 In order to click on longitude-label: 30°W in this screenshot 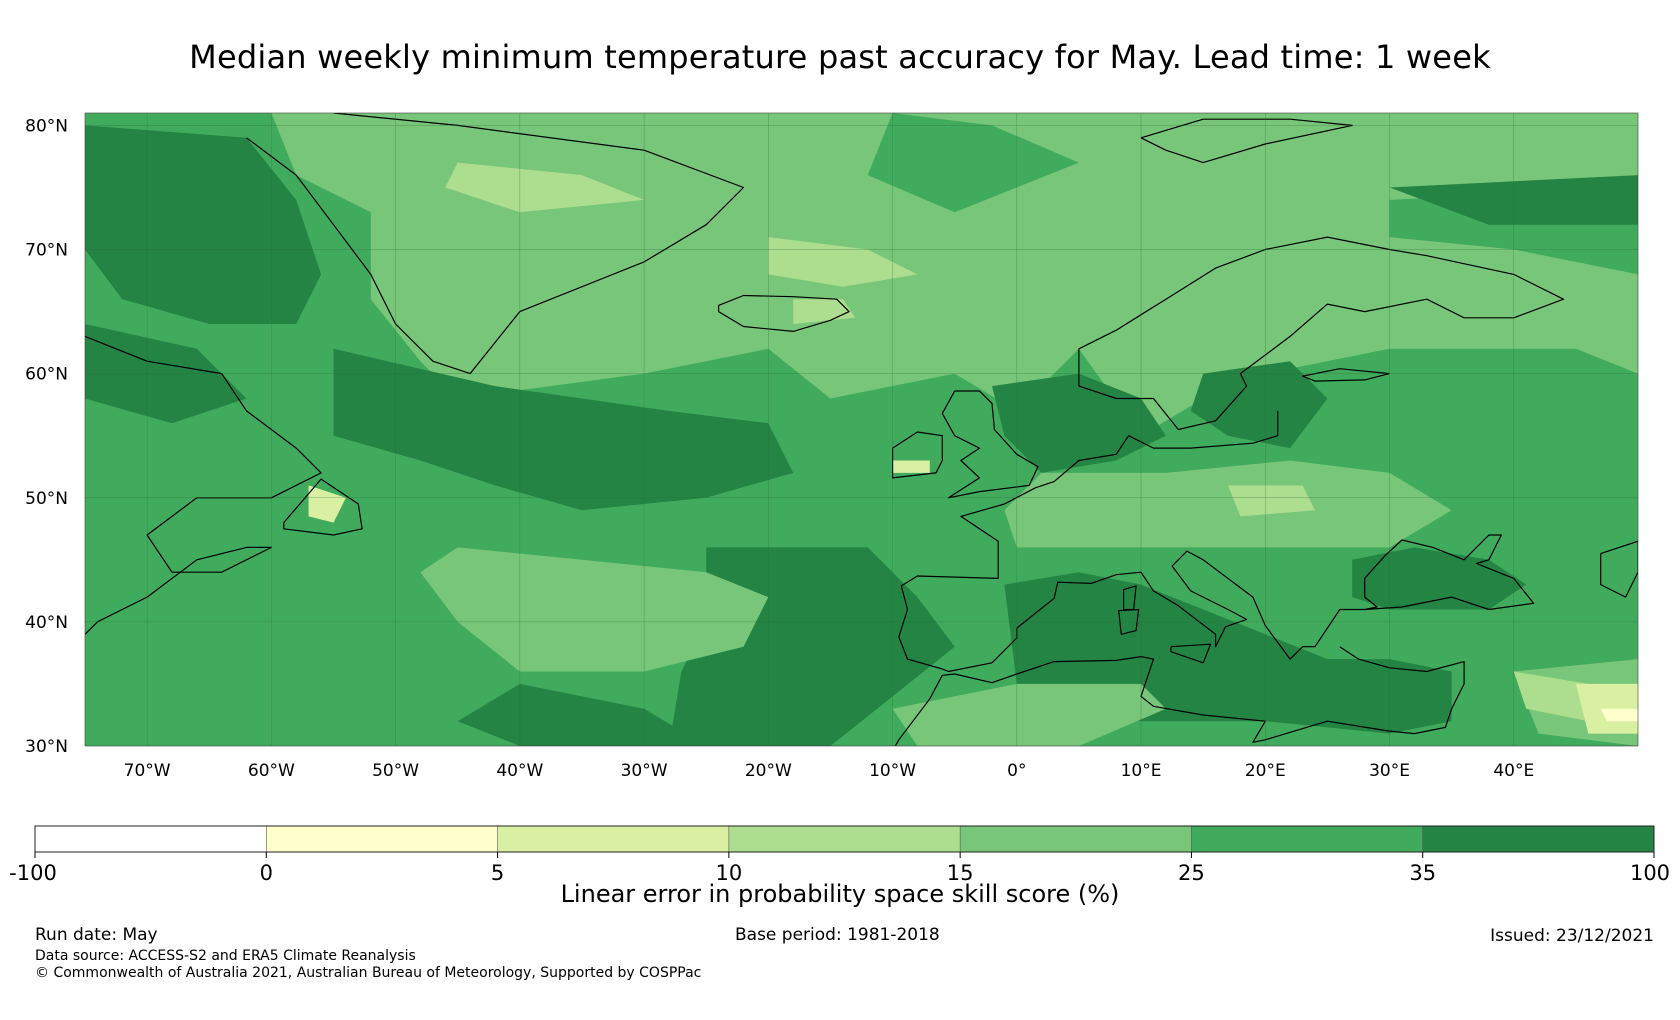, I will do `click(644, 771)`.